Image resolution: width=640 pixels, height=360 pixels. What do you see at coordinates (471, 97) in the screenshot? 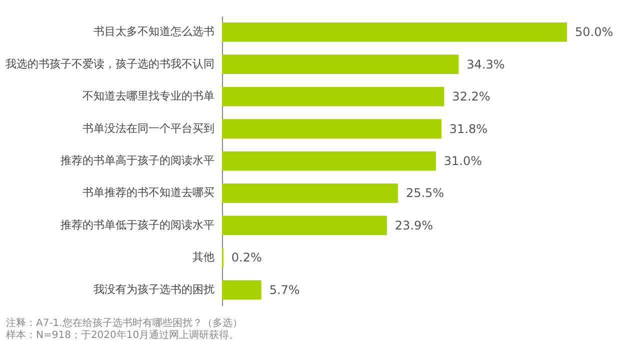
I see `data-label: 32.2%` at bounding box center [471, 97].